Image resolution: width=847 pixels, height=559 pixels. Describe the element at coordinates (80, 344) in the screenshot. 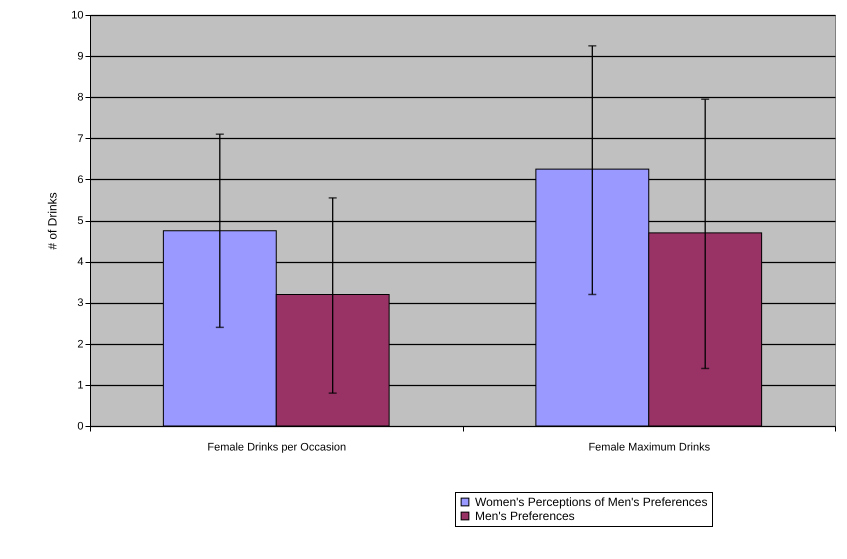

I see `y-tick-label: 2` at that location.